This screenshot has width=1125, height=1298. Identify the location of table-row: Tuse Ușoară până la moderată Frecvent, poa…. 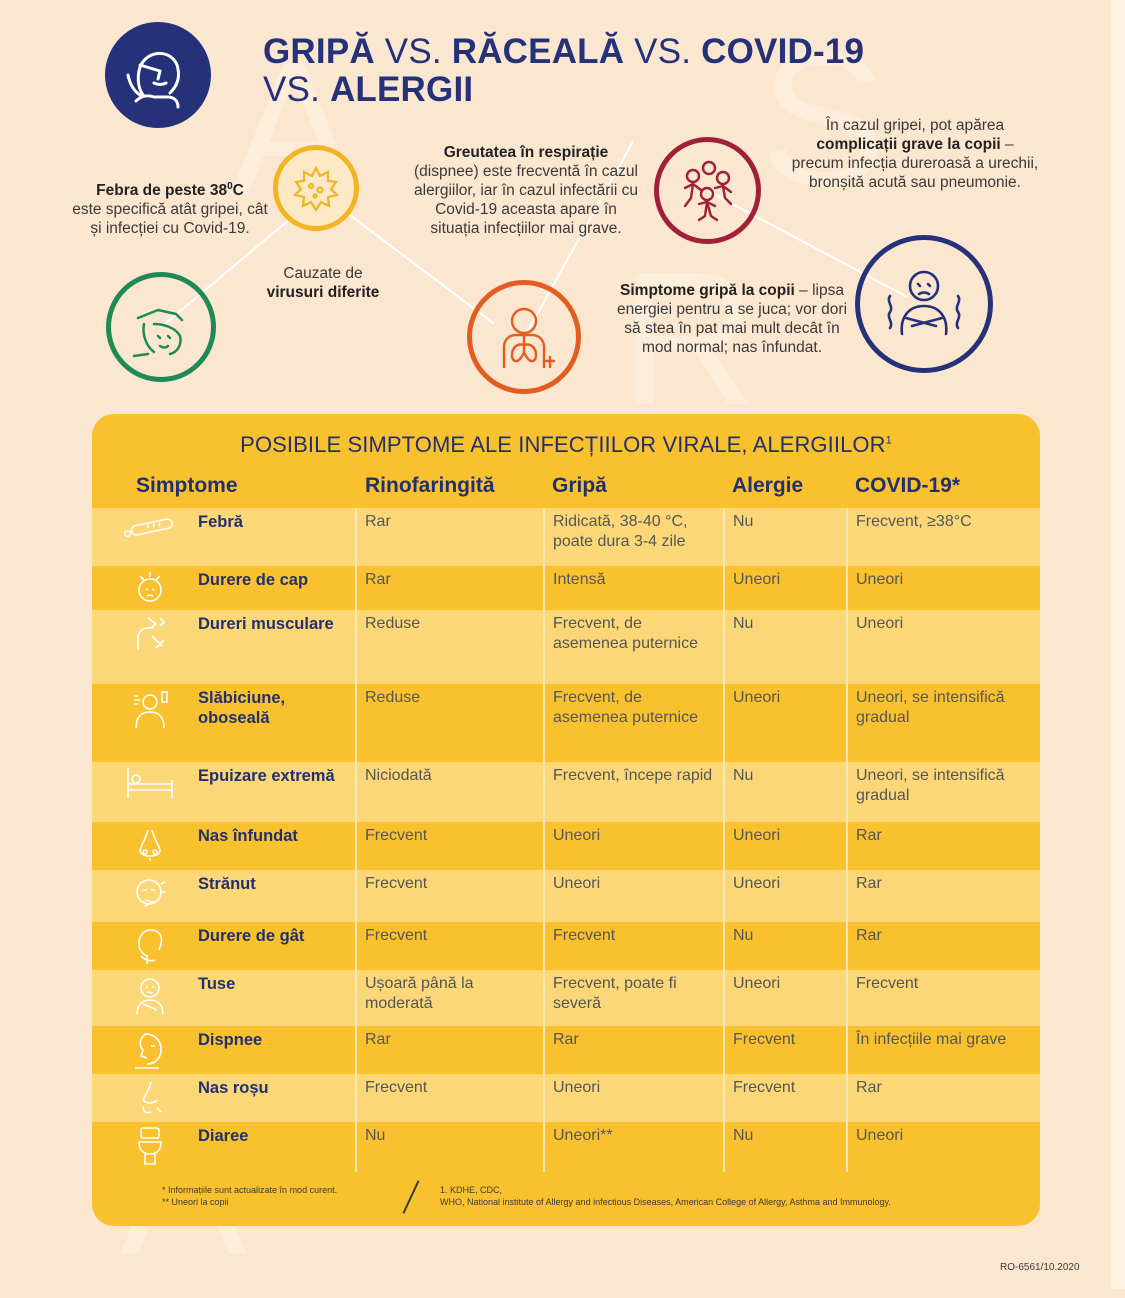
(566, 998).